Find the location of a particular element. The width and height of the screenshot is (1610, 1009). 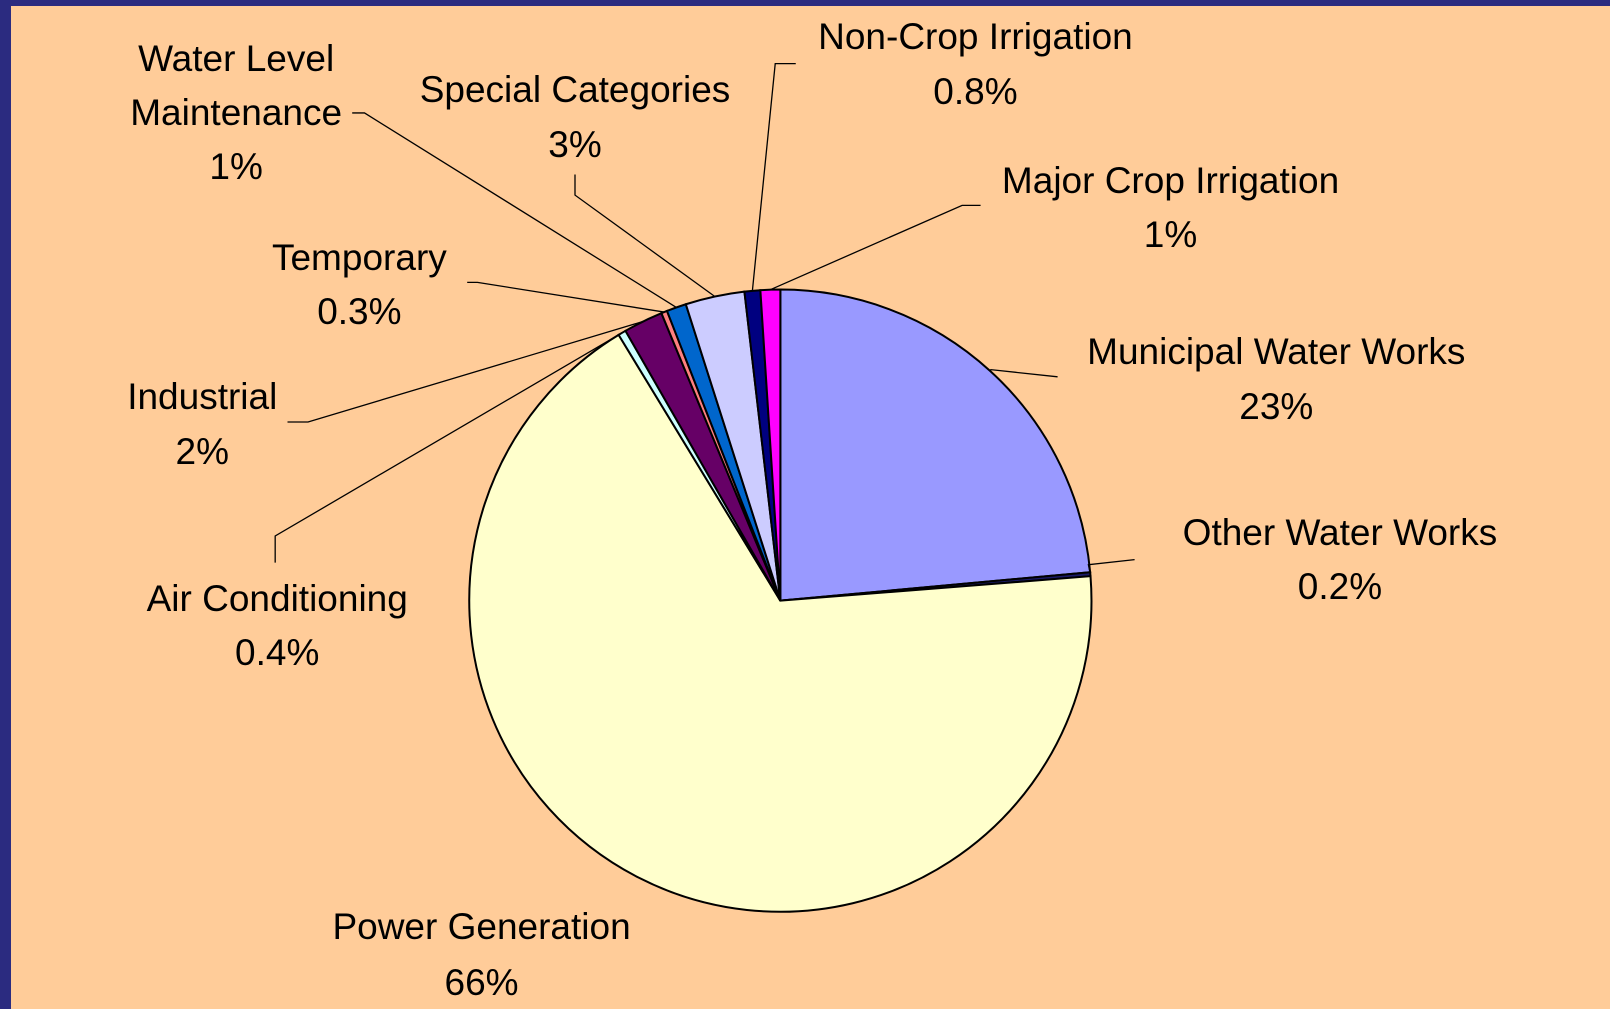

value-label: 2% is located at coordinates (202, 451).